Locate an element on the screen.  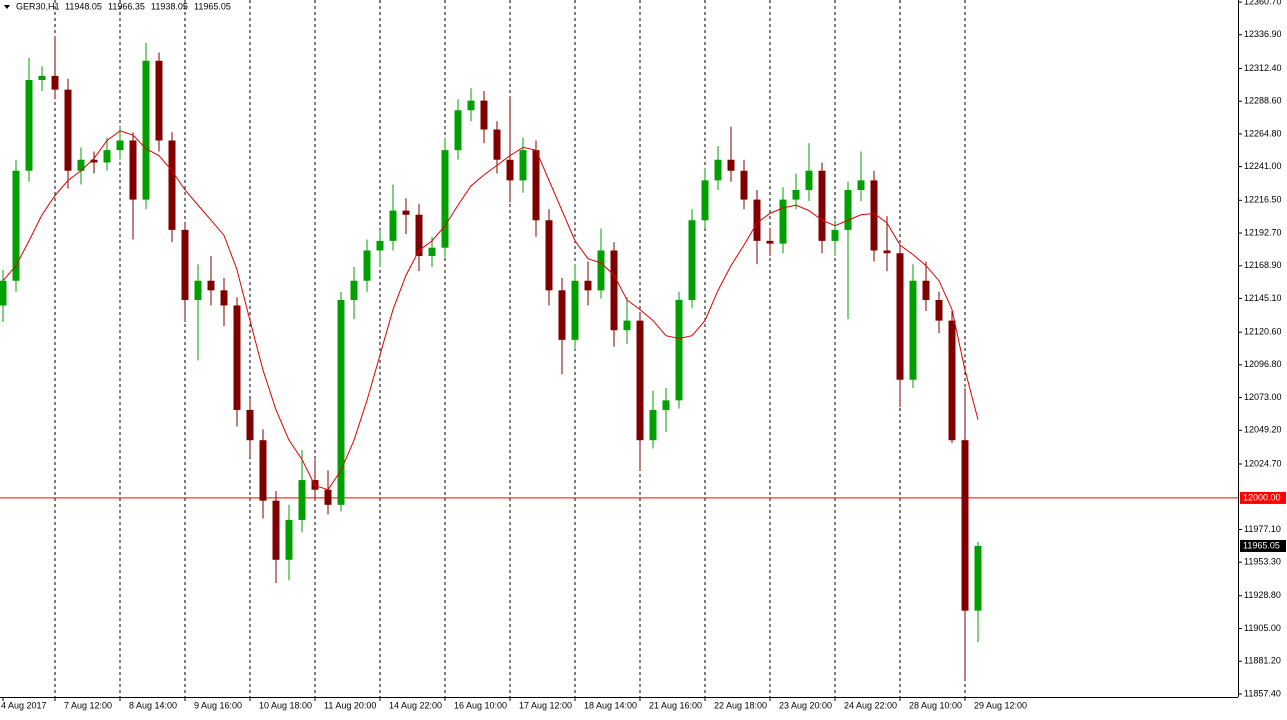
y-tick-label: 12264.80 is located at coordinates (1263, 133).